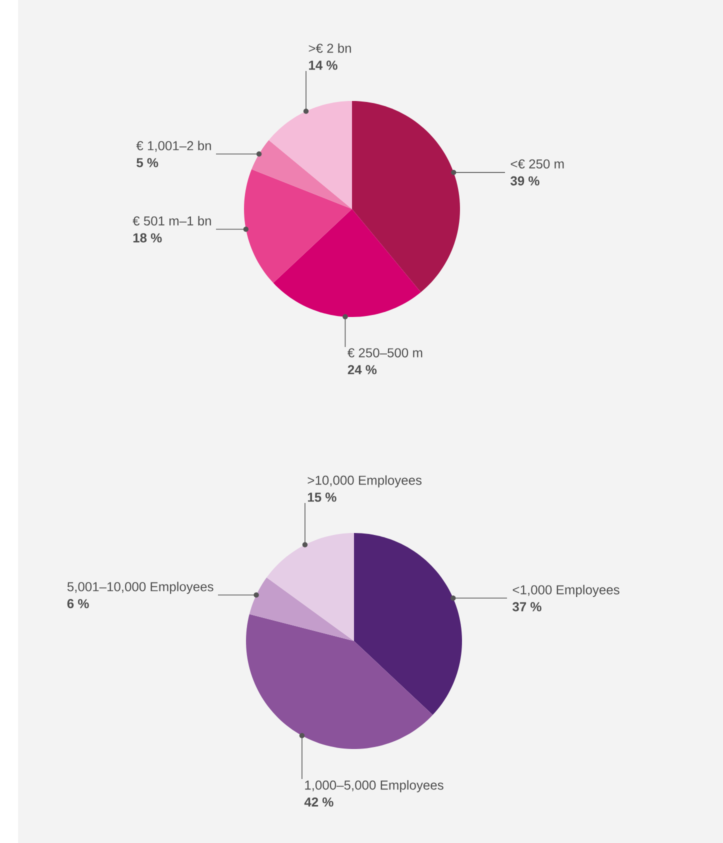  I want to click on slice-label: <€ 250 m, so click(537, 164).